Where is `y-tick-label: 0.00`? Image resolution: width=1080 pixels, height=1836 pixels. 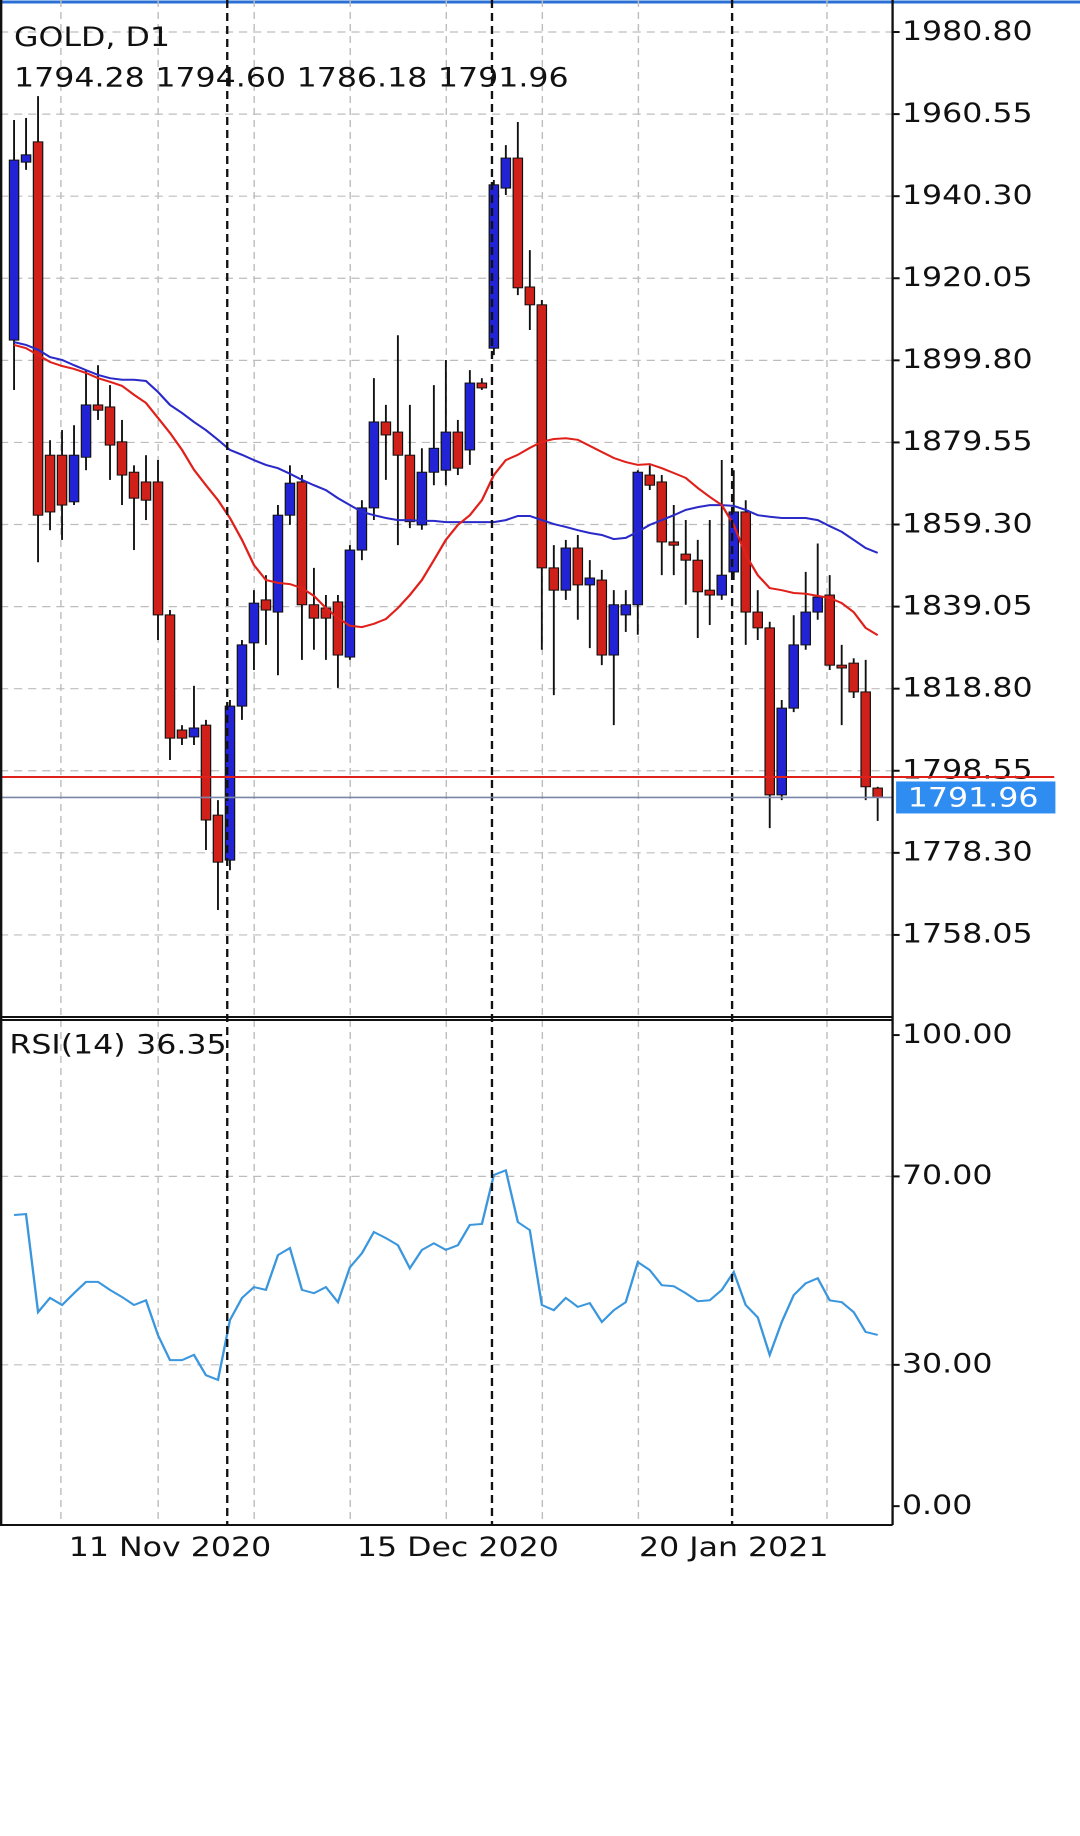
y-tick-label: 0.00 is located at coordinates (937, 1504).